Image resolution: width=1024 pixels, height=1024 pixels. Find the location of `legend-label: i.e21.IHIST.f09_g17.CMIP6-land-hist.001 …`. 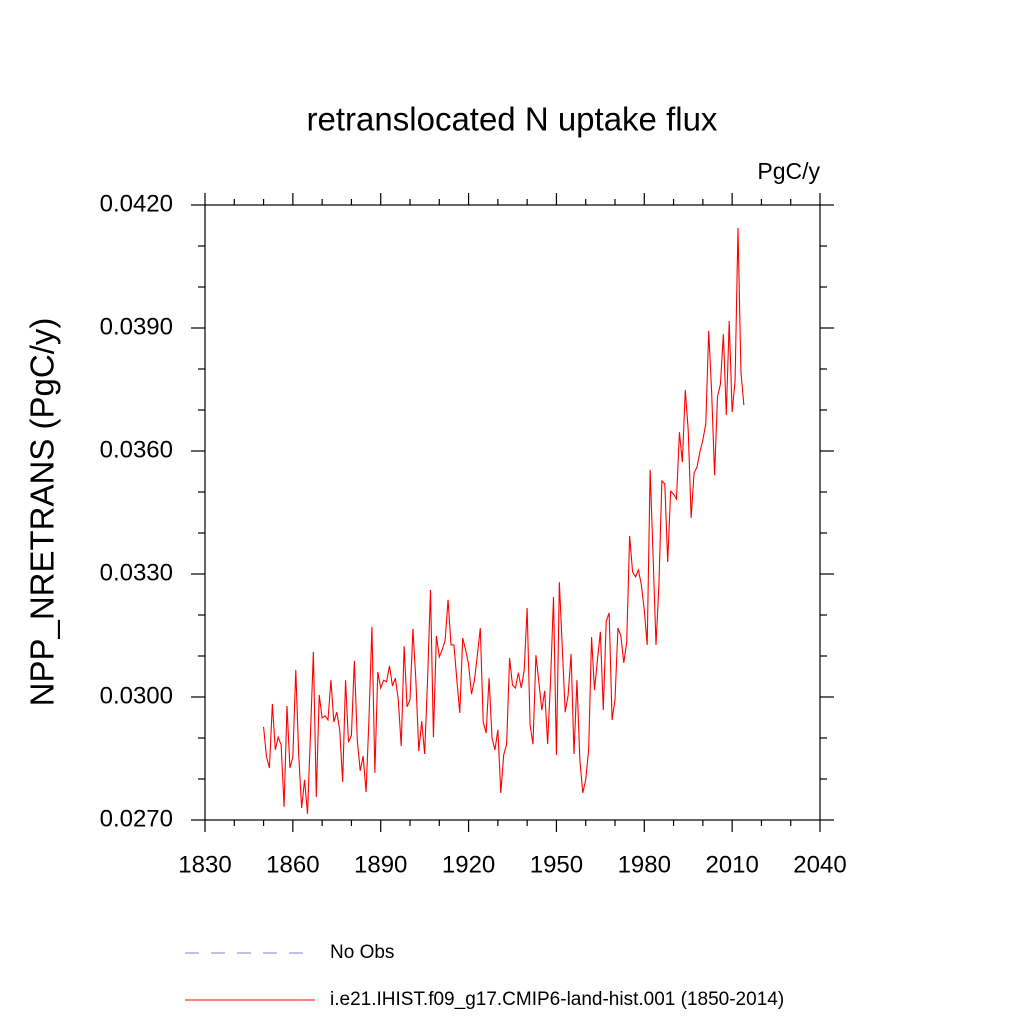

legend-label: i.e21.IHIST.f09_g17.CMIP6-land-hist.001 … is located at coordinates (557, 999).